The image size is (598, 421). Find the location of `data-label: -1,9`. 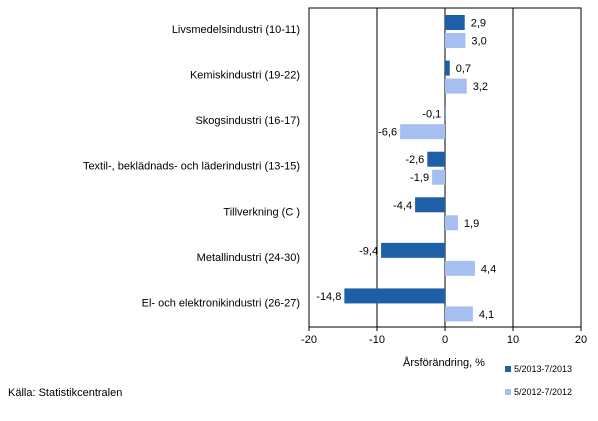

data-label: -1,9 is located at coordinates (419, 178).